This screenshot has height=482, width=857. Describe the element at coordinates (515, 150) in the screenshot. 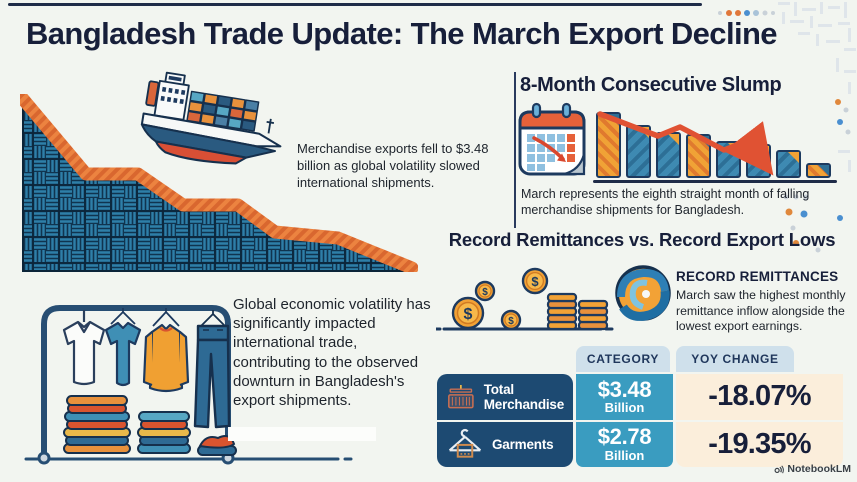

I see `section-divider` at that location.